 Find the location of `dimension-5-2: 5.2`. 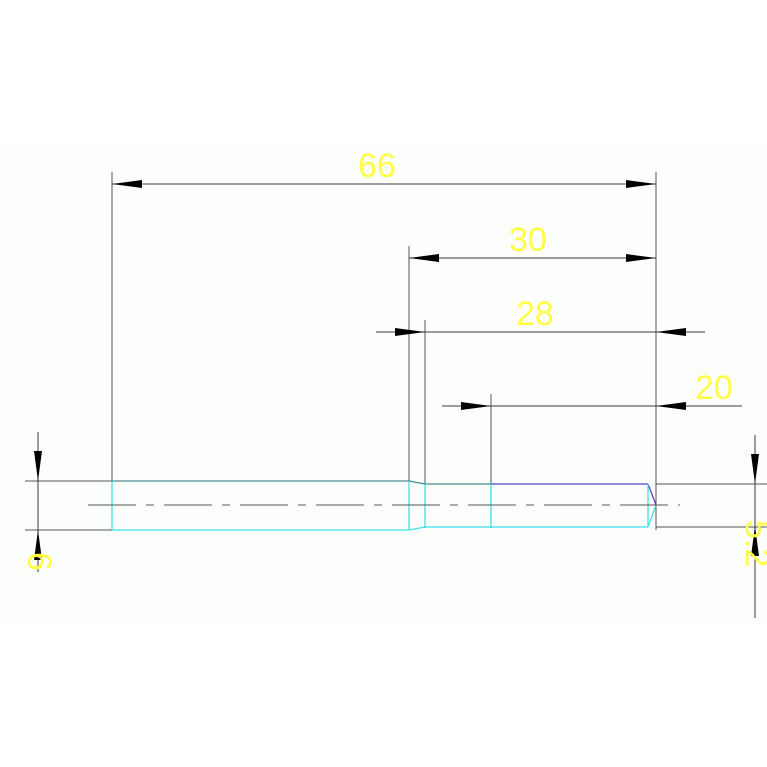

dimension-5-2: 5.2 is located at coordinates (752, 526).